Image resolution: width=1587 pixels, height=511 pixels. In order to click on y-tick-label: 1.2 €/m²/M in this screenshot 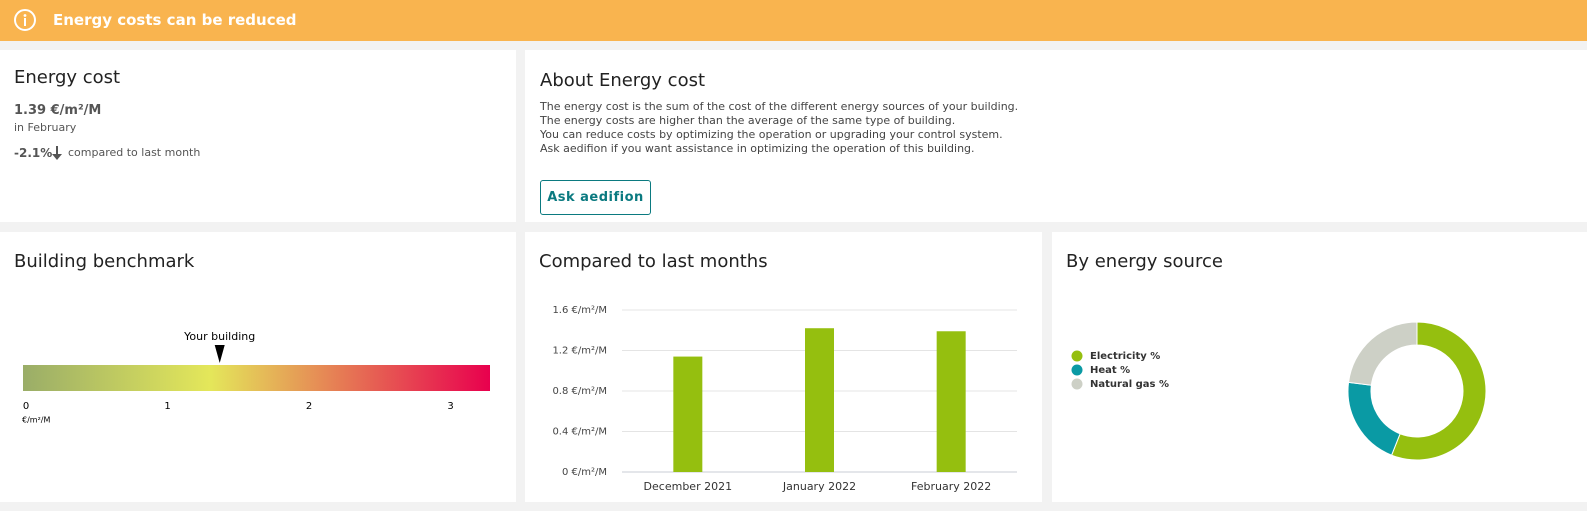, I will do `click(579, 351)`.